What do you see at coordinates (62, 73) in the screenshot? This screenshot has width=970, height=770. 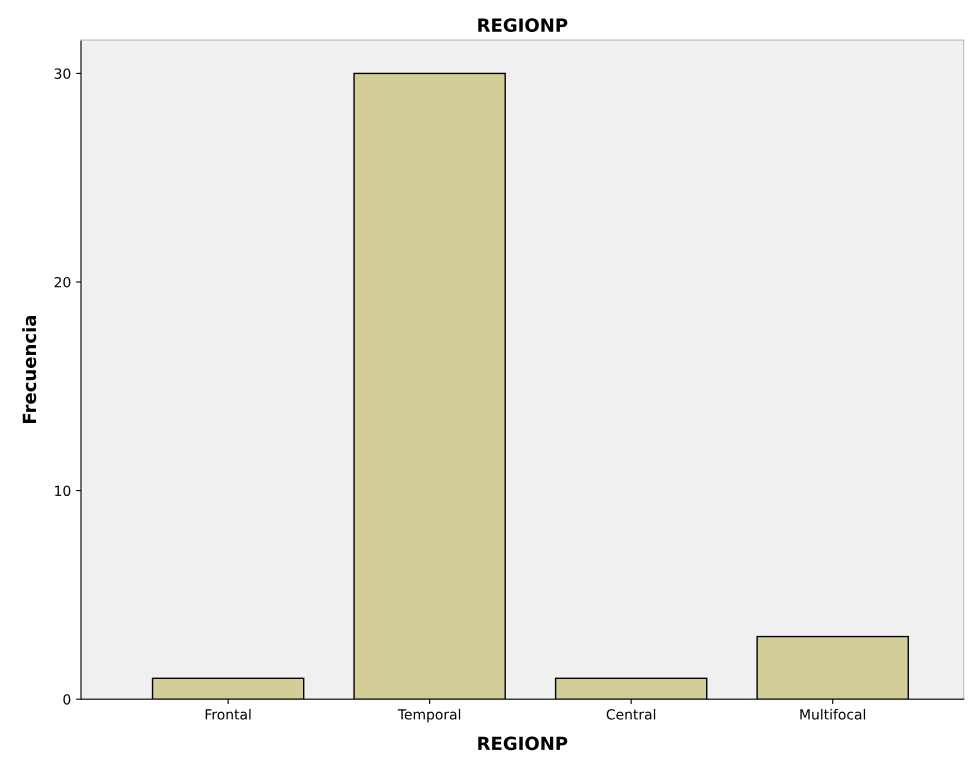 I see `y-tick-label: 30` at bounding box center [62, 73].